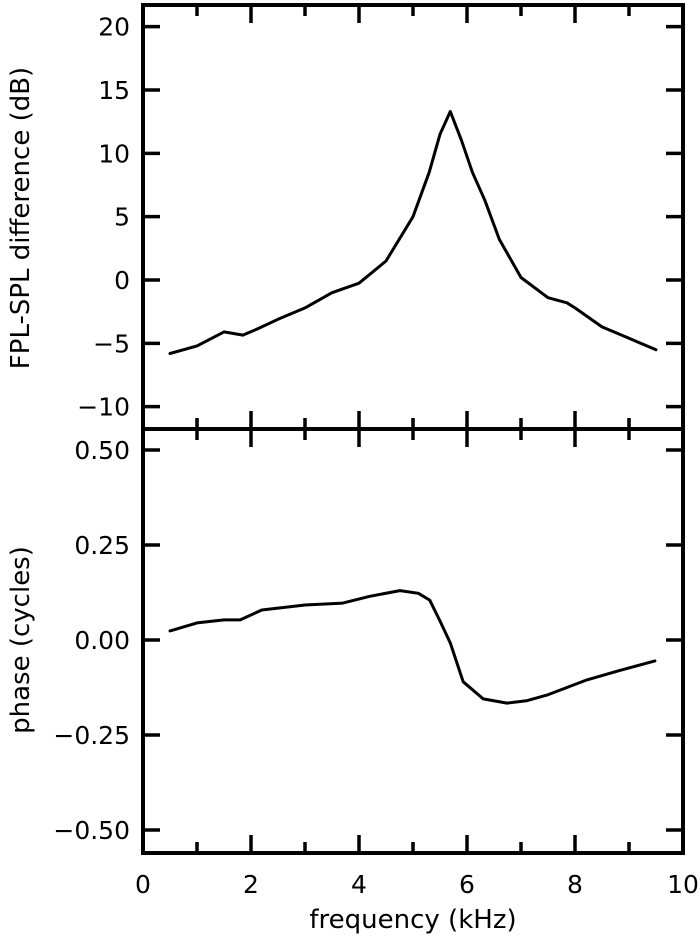  Describe the element at coordinates (114, 153) in the screenshot. I see `y-tick-label: 10` at that location.